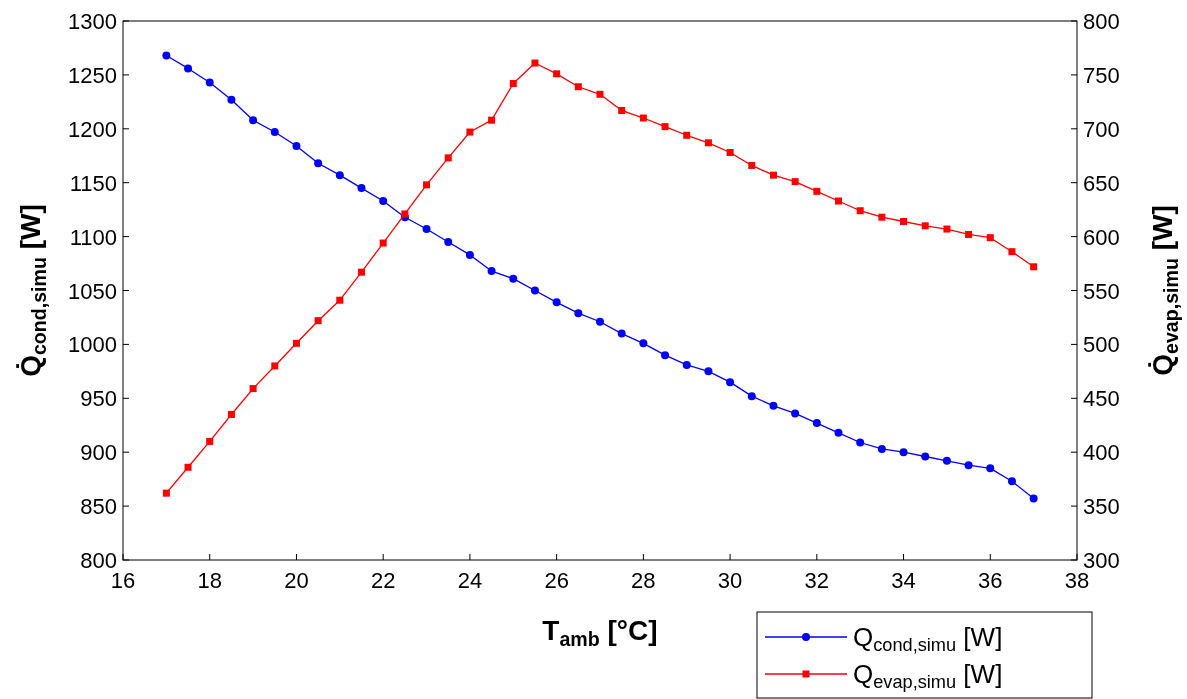  Describe the element at coordinates (643, 580) in the screenshot. I see `x-tick-label: 28` at that location.